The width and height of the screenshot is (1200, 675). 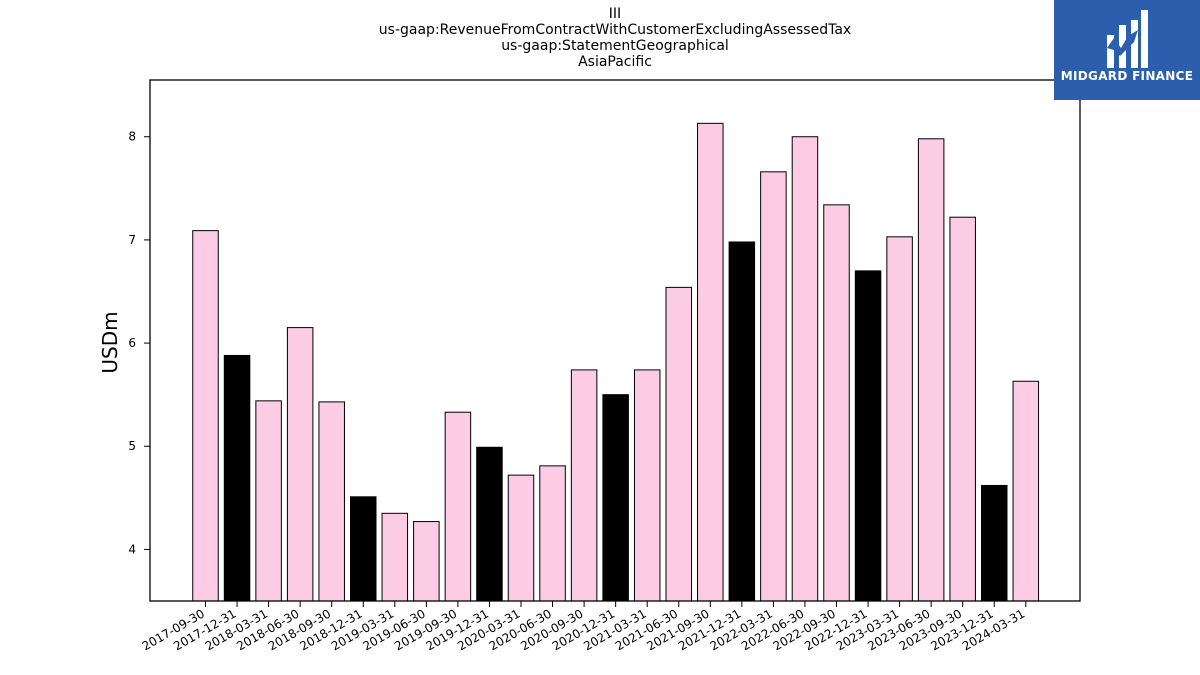 What do you see at coordinates (132, 446) in the screenshot?
I see `y-tick-label-5: 5` at bounding box center [132, 446].